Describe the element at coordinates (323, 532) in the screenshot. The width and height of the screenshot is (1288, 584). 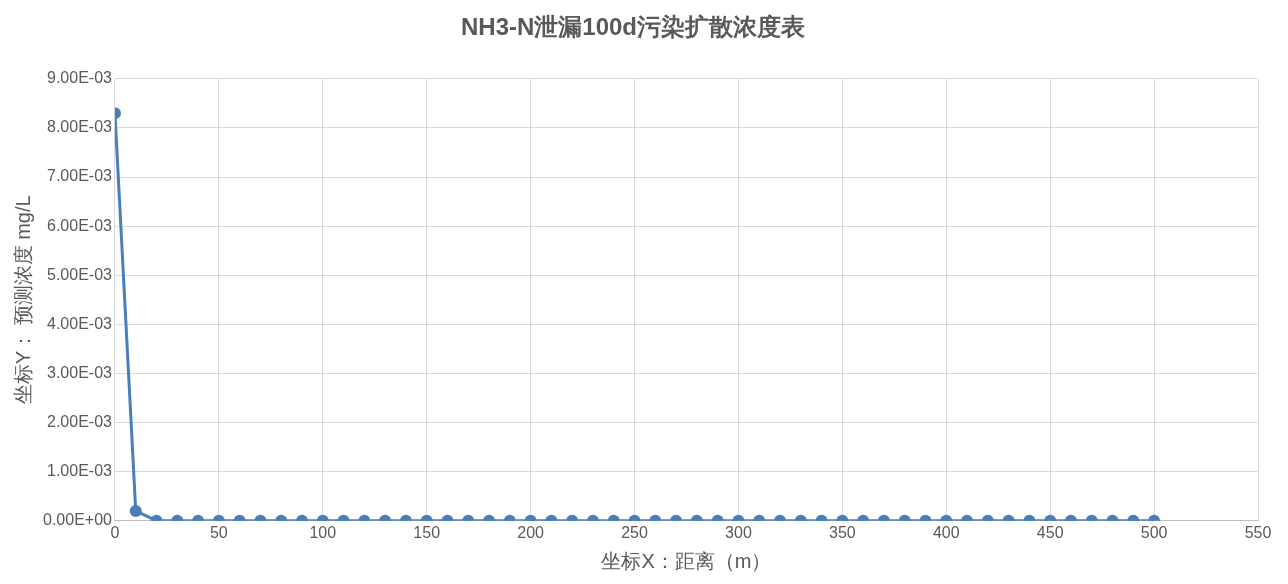
I see `x-tick-label: 100` at that location.